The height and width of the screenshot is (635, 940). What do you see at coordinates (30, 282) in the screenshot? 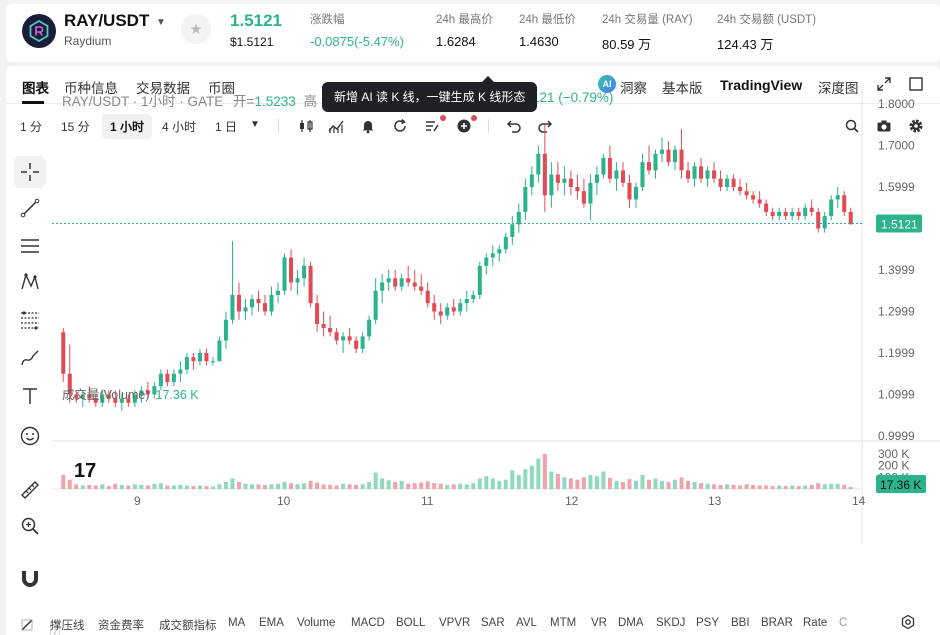
I see `pattern-tool` at bounding box center [30, 282].